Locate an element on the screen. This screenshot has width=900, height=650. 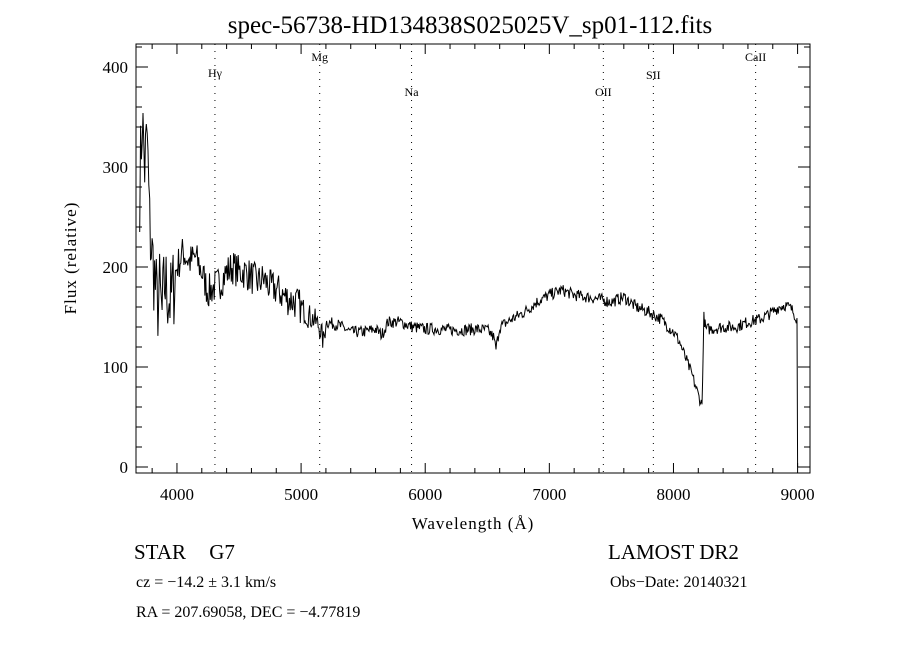
line-marker-label: OII is located at coordinates (603, 92).